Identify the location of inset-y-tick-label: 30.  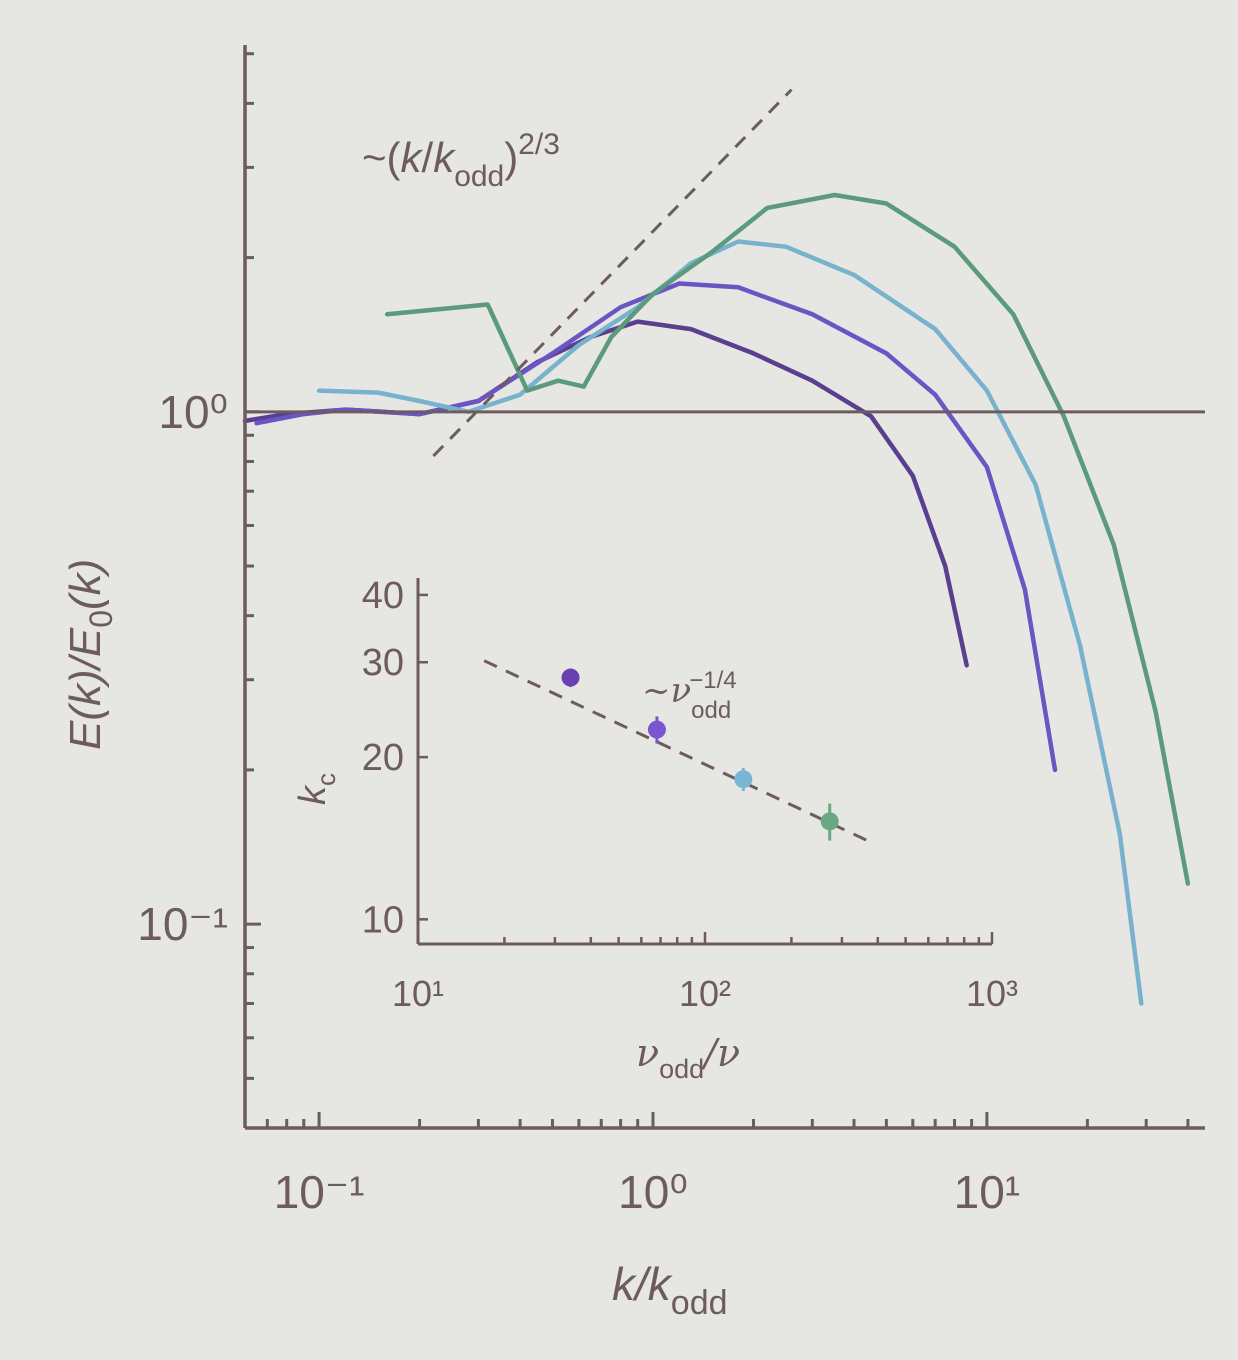
(383, 663).